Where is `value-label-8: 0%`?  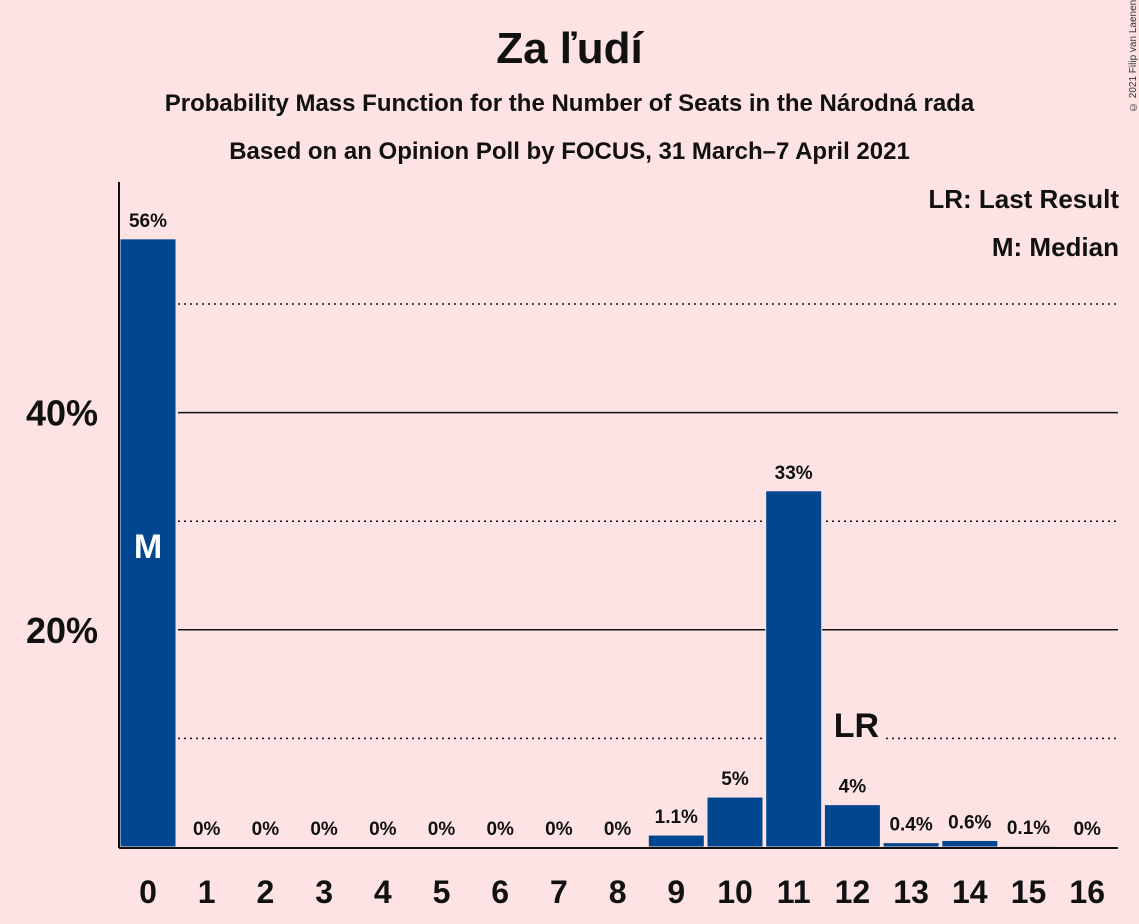 value-label-8: 0% is located at coordinates (618, 829).